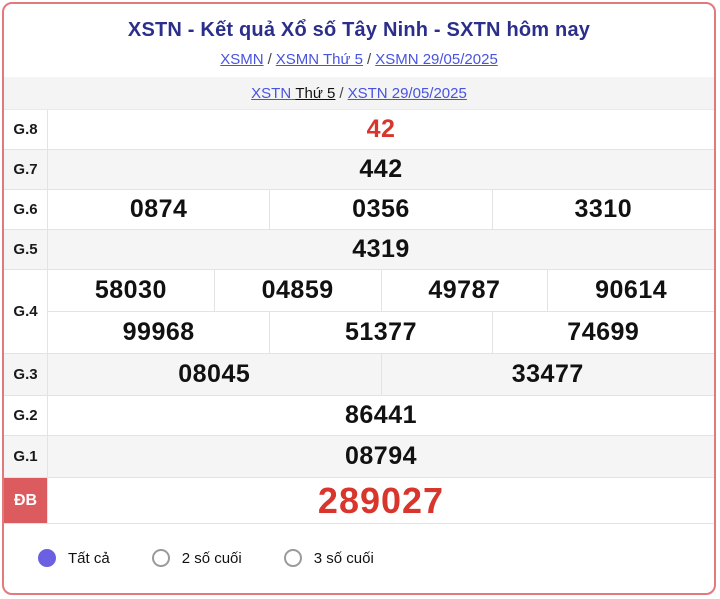 The image size is (720, 599). I want to click on prize-number-g5: 4319, so click(381, 249).